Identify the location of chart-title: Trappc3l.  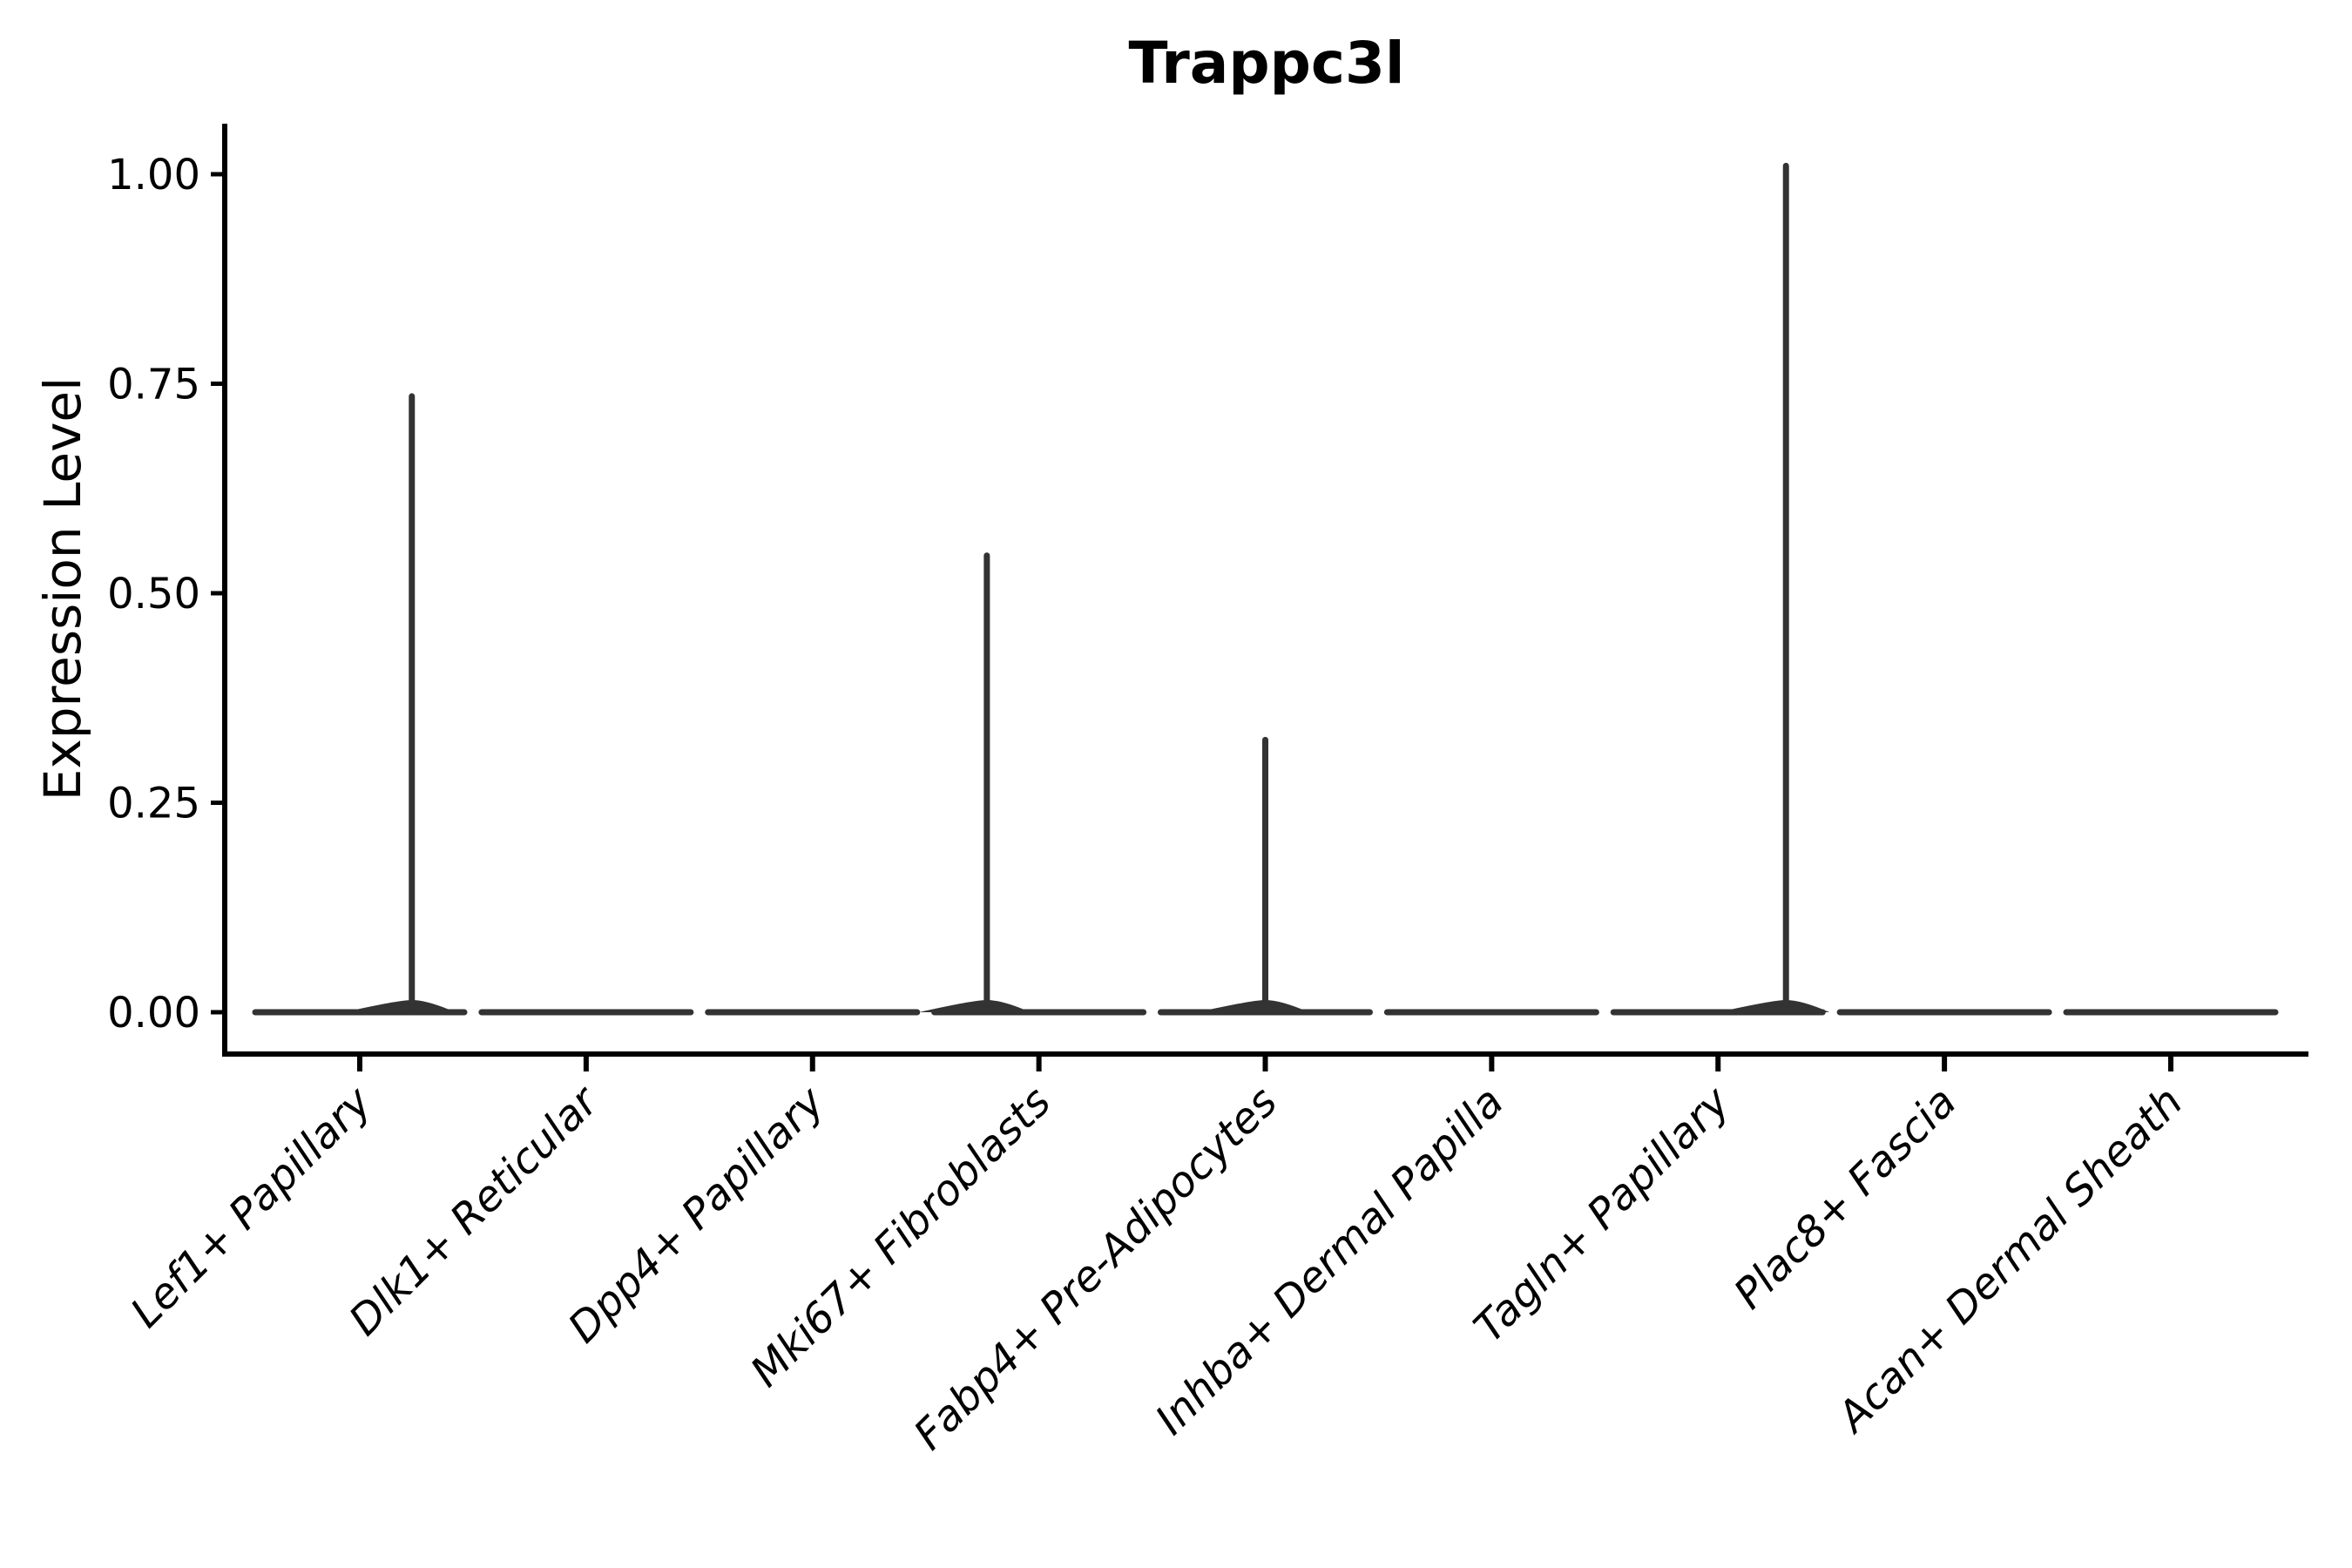
(1266, 64).